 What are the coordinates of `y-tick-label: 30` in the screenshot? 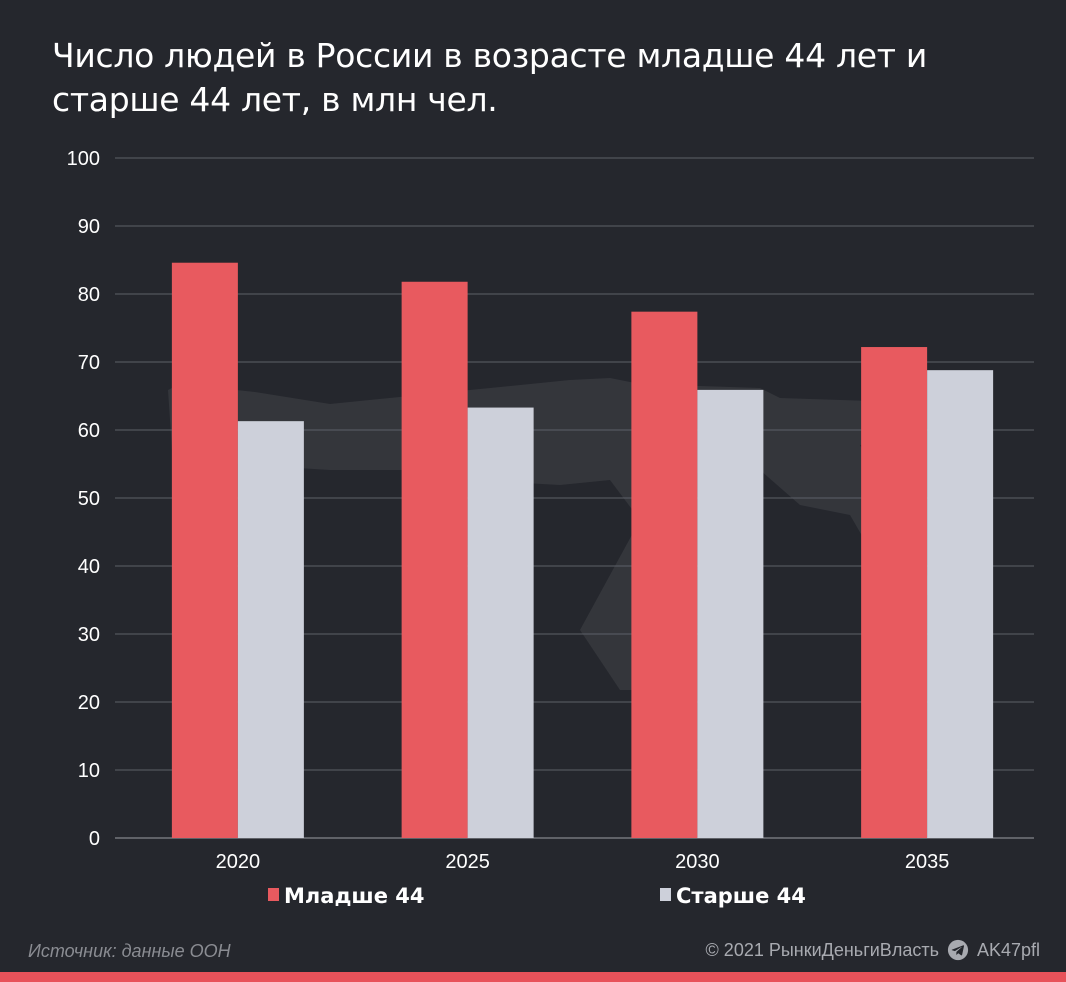 It's located at (89, 635).